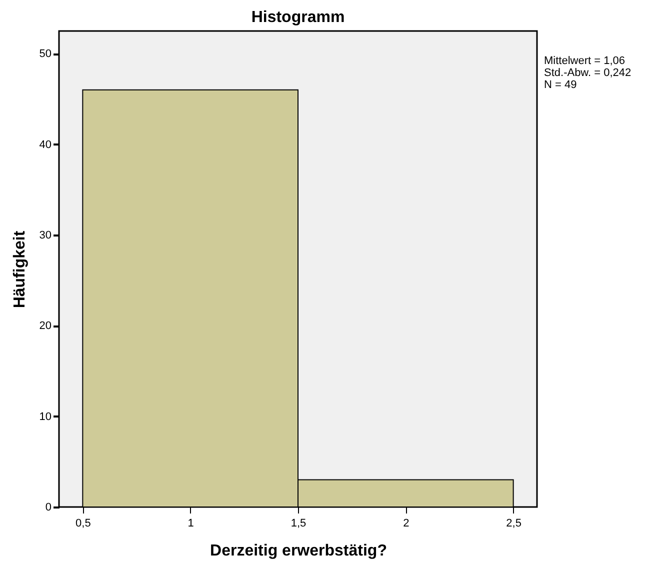  I want to click on x-tick-label: 1, so click(191, 524).